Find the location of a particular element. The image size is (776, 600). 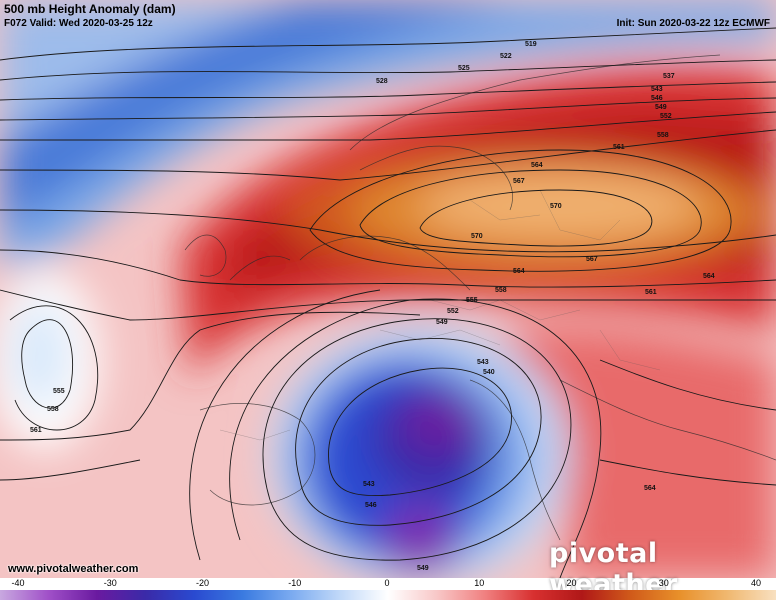

colorbar-tick-label: 10 is located at coordinates (479, 583).